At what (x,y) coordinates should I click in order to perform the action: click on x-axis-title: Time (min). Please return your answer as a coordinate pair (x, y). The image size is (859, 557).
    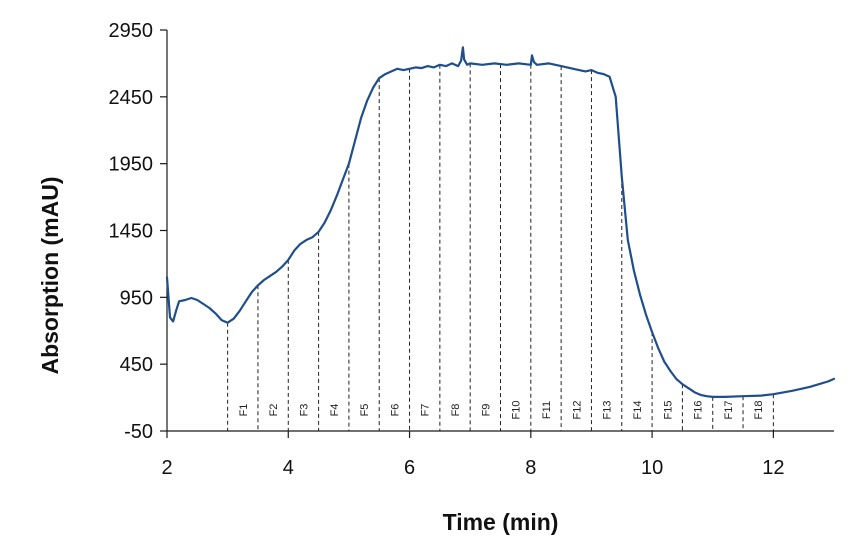
    Looking at the image, I should click on (501, 522).